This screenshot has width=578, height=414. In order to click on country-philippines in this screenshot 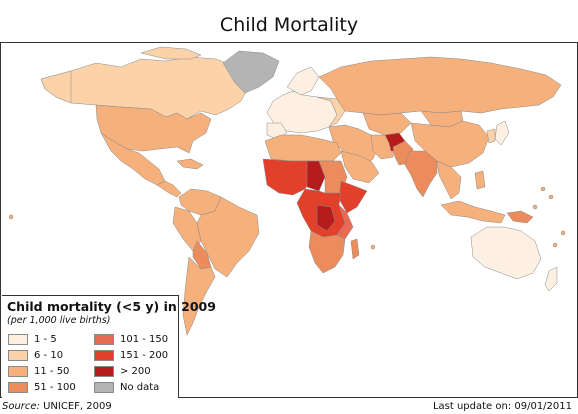, I will do `click(480, 180)`.